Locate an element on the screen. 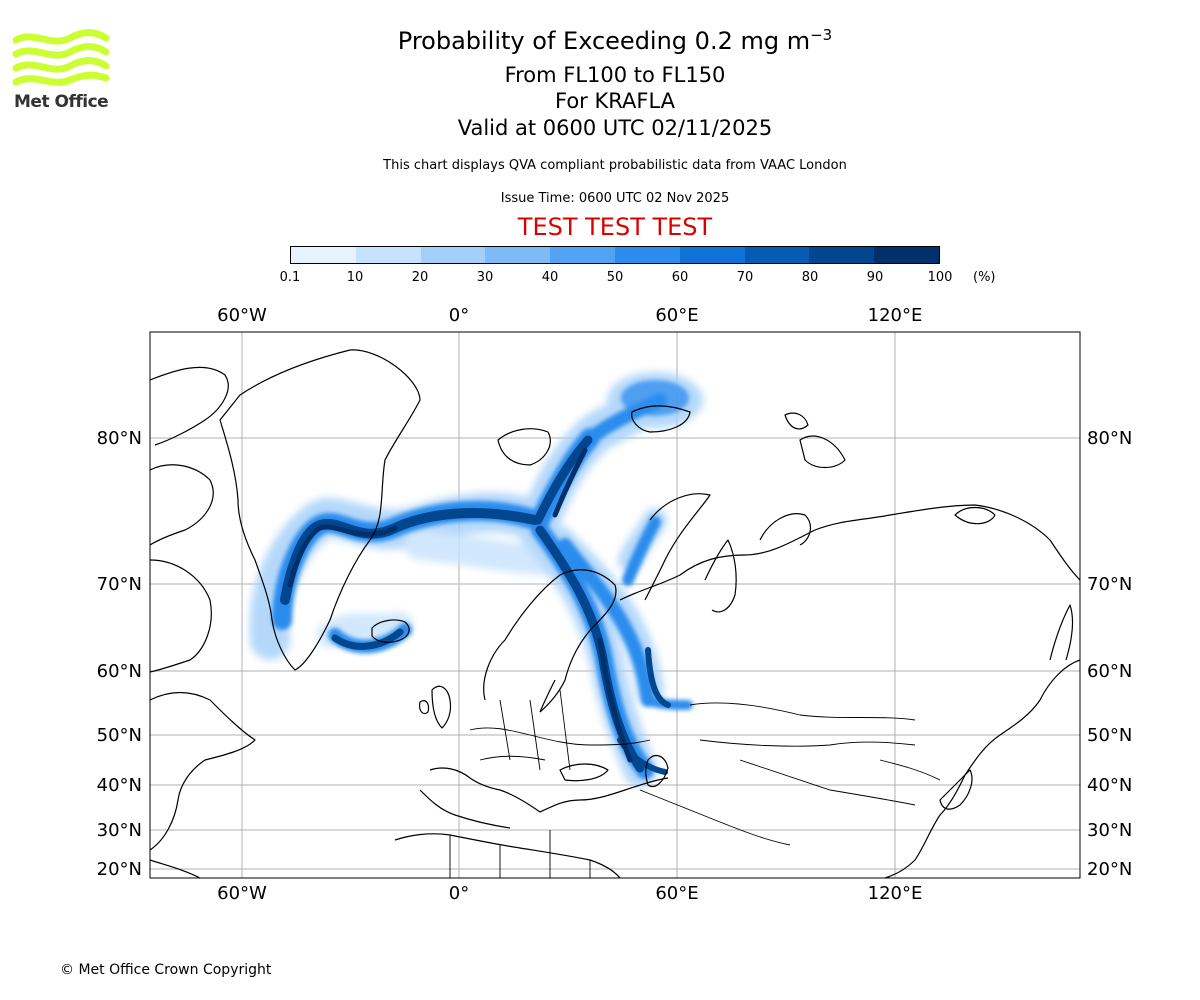 This screenshot has width=1200, height=1000. lon-labels-top: 60°W 0° 60°E 120°E is located at coordinates (569, 315).